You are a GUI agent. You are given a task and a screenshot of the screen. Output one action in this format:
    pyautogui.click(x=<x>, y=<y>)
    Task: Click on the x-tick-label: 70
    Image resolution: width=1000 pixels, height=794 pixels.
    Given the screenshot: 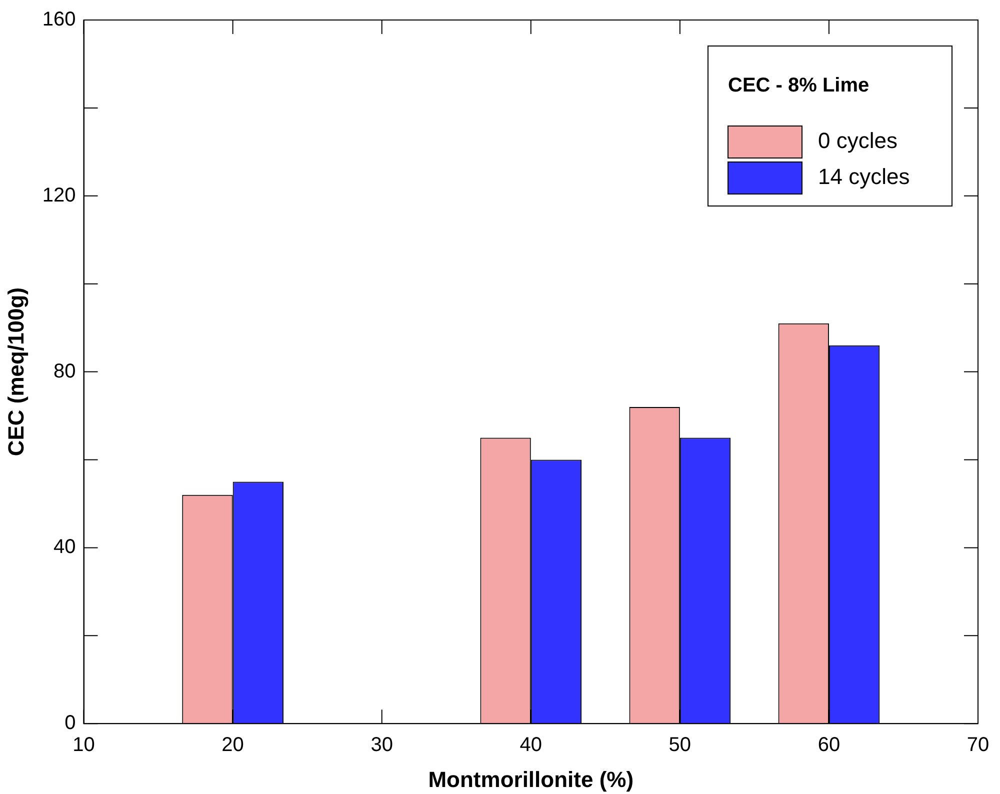 What is the action you would take?
    pyautogui.click(x=978, y=745)
    